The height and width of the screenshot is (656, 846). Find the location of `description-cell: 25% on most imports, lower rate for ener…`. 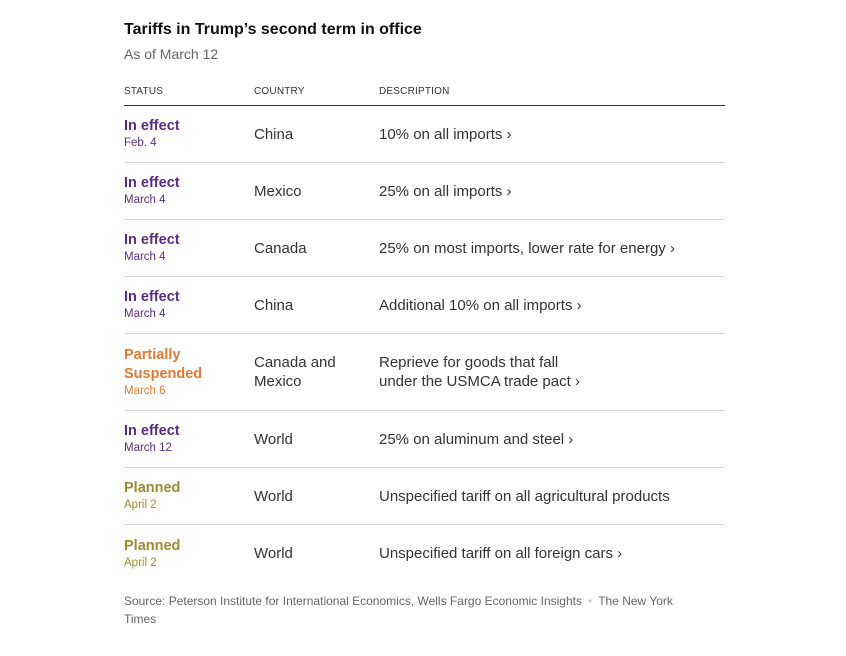

description-cell: 25% on most imports, lower rate for ener… is located at coordinates (552, 248).